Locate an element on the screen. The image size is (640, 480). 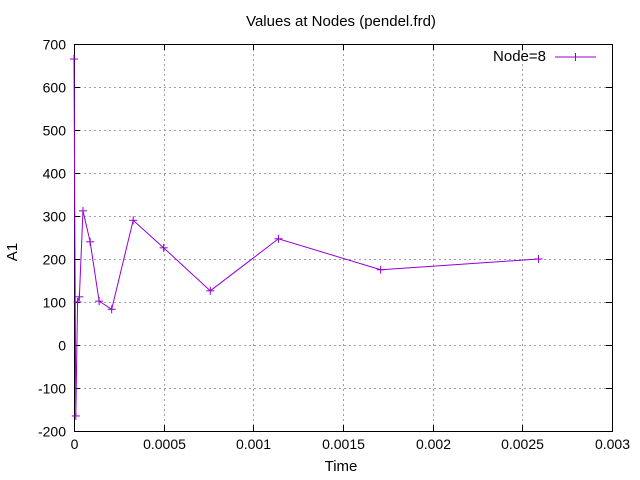
legend-label: Node=8 is located at coordinates (519, 56).